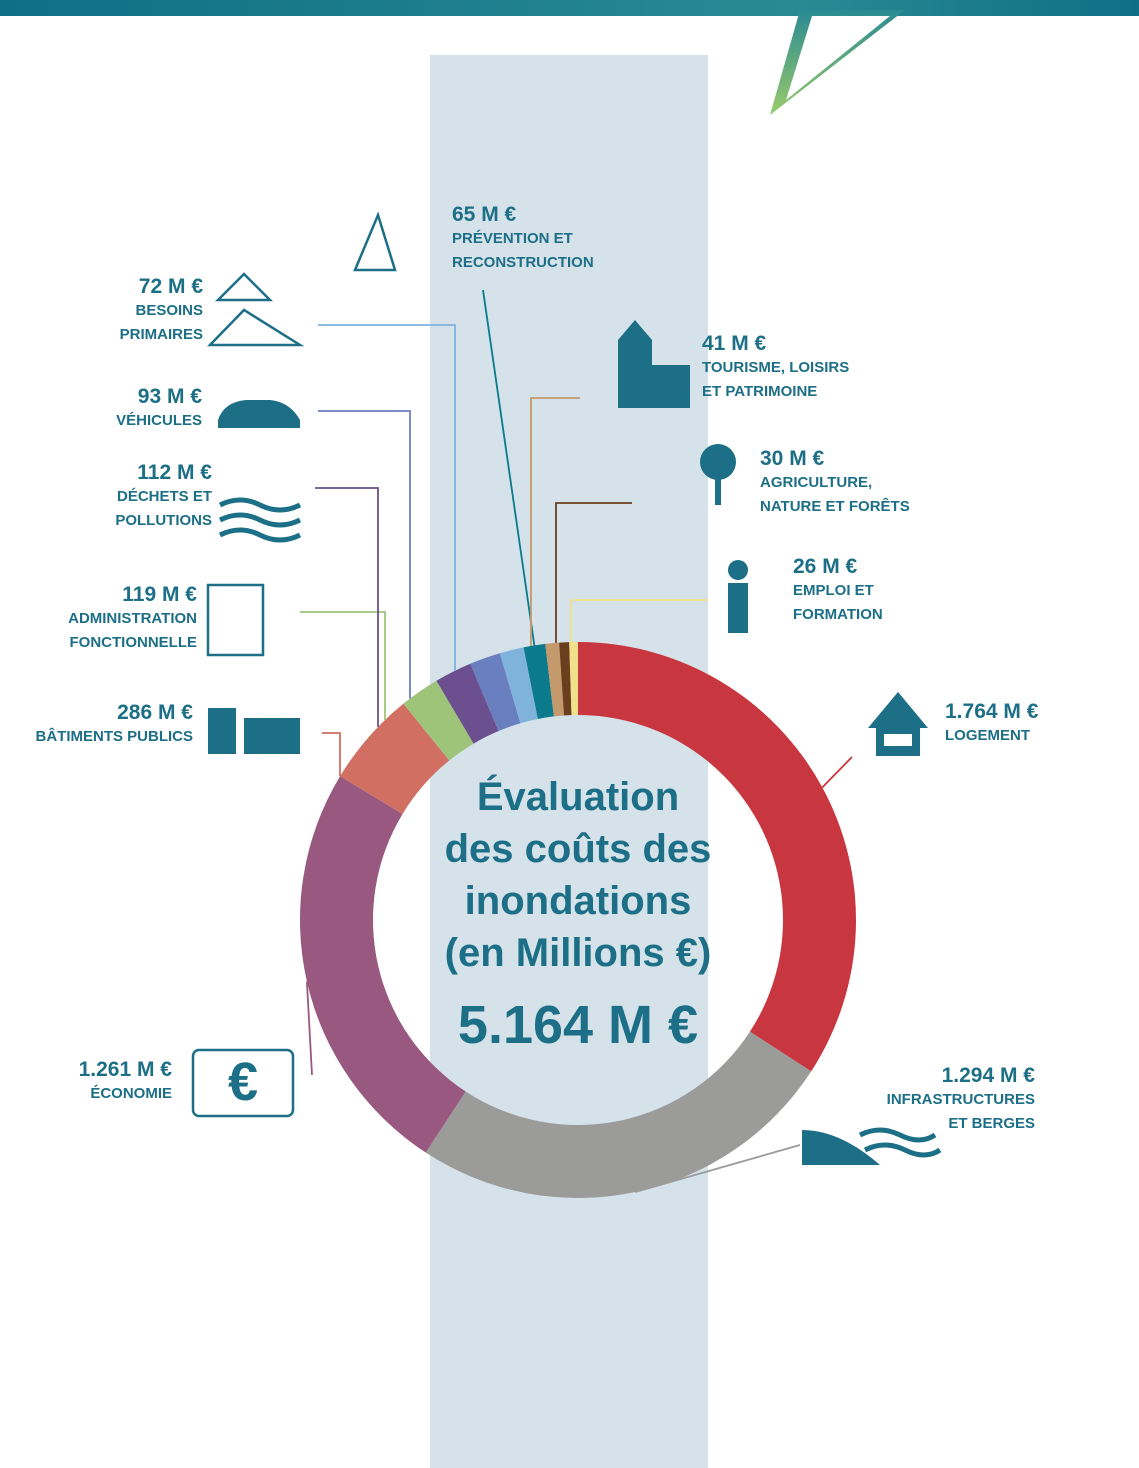 The width and height of the screenshot is (1139, 1468). What do you see at coordinates (159, 594) in the screenshot?
I see `value-label: 119 M €` at bounding box center [159, 594].